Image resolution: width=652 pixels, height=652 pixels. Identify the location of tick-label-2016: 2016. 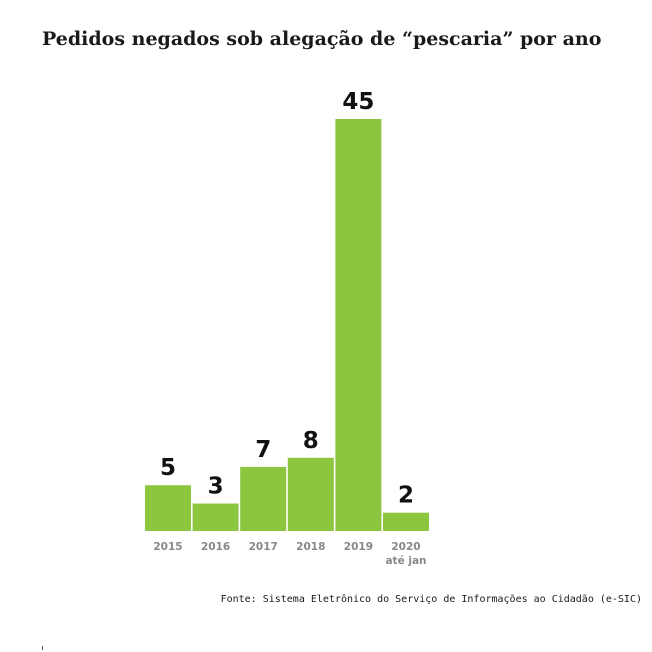
(215, 547).